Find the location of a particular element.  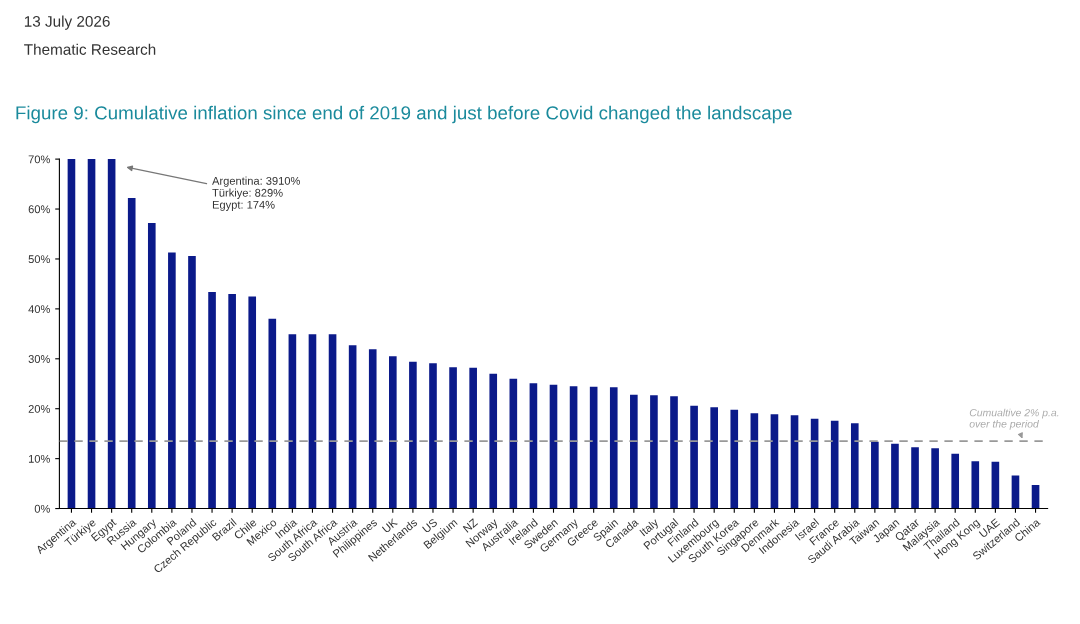

y-tick-label: 10% is located at coordinates (39, 458).